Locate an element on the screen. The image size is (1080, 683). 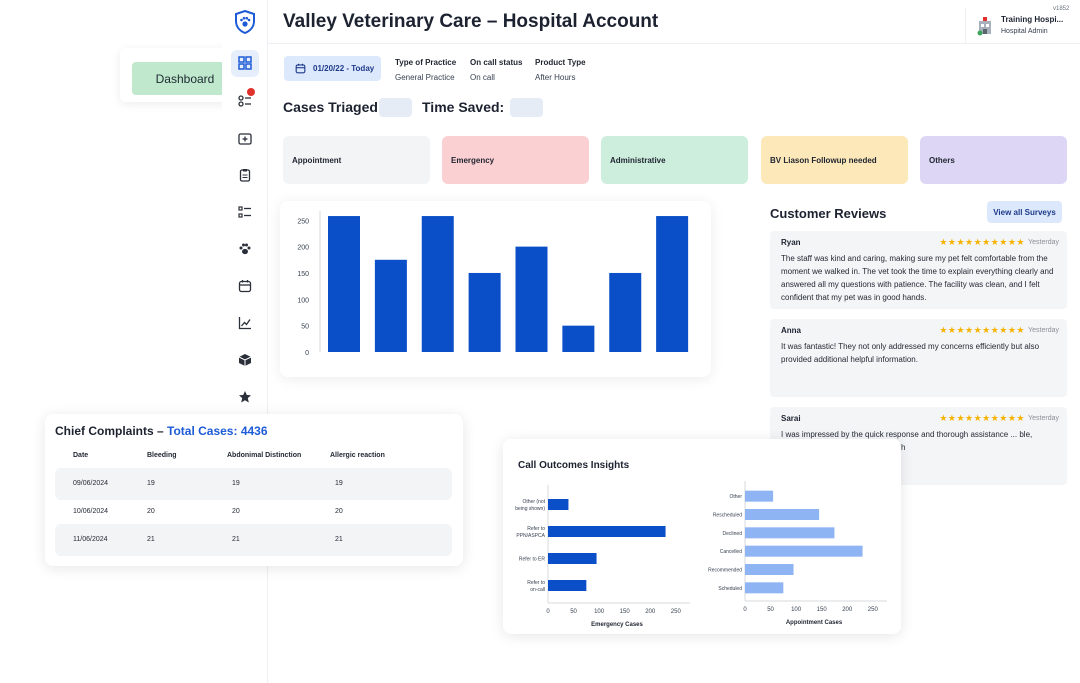
date-range-button: 01/20/22 - Today is located at coordinates (332, 68).